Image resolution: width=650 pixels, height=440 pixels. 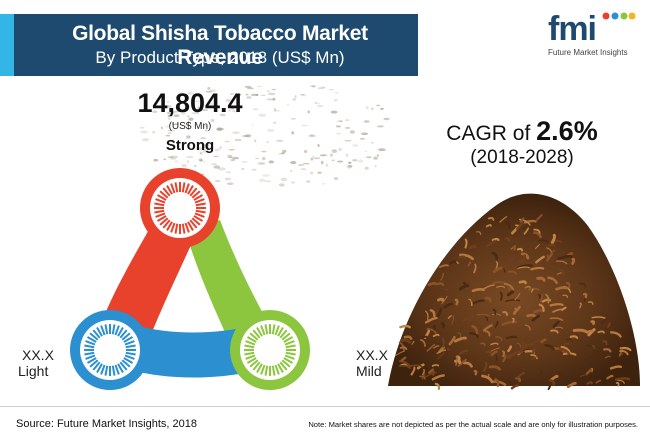 What do you see at coordinates (588, 52) in the screenshot?
I see `logo-tagline: Future Market Insights` at bounding box center [588, 52].